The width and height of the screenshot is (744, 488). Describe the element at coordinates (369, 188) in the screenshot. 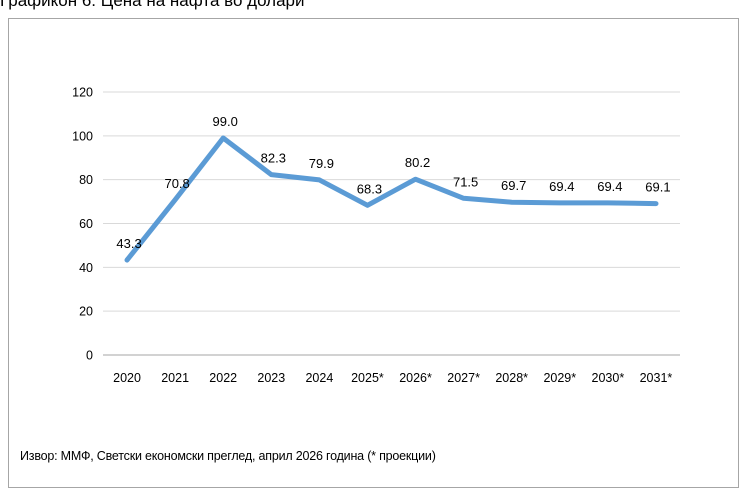

I see `data-label: 68.3` at that location.